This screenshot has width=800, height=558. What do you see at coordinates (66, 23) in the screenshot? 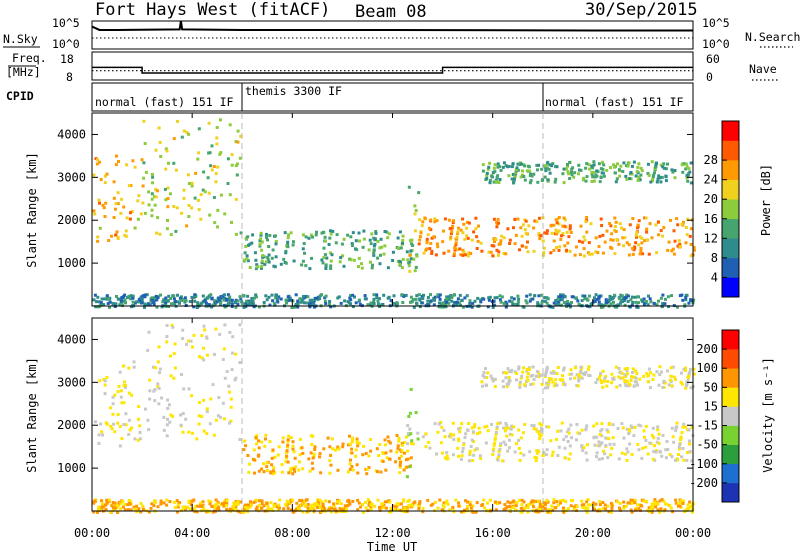
I see `sky-left-tick-high: 10^5` at bounding box center [66, 23].